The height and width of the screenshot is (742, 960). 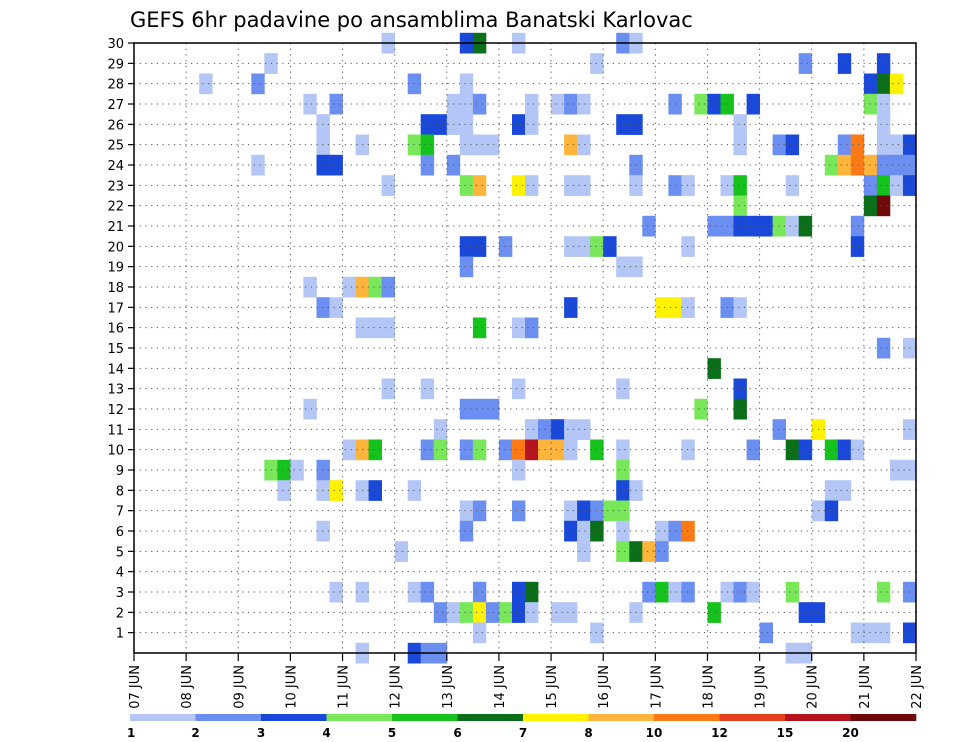 What do you see at coordinates (115, 247) in the screenshot?
I see `y-tick-label: 20` at bounding box center [115, 247].